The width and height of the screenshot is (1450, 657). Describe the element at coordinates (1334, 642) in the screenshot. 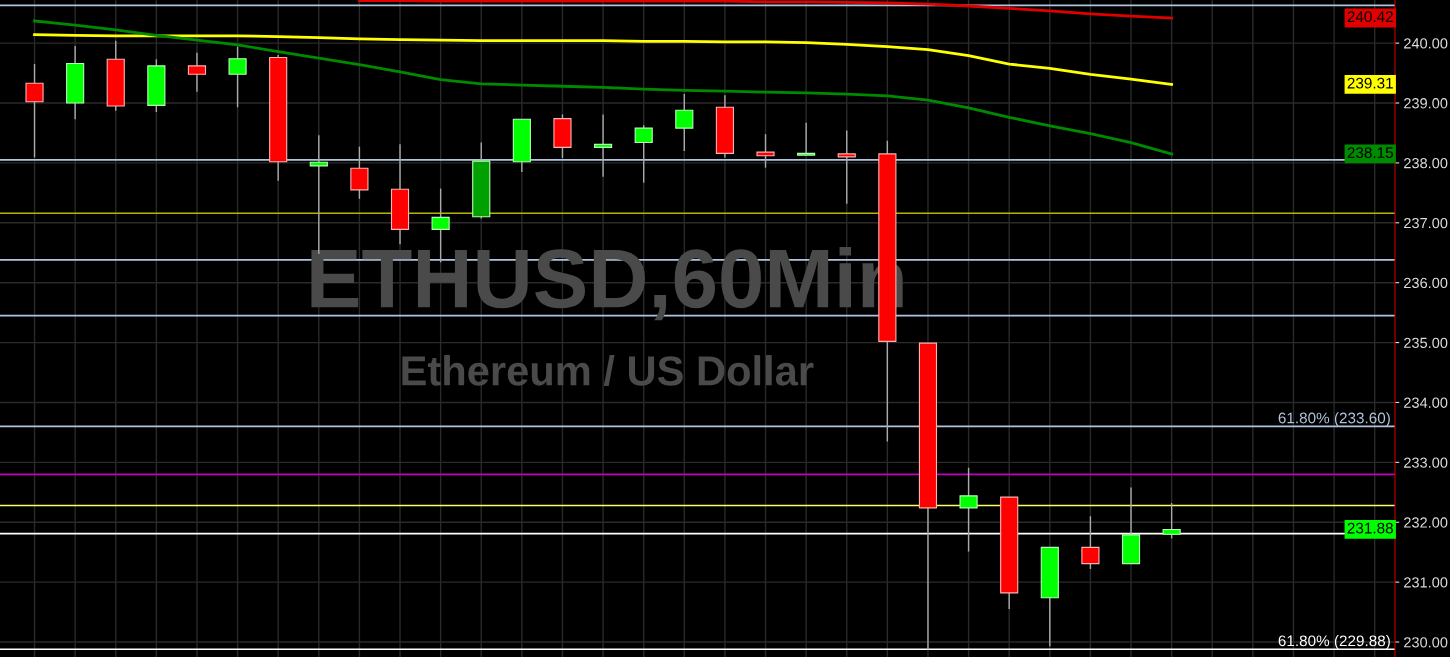

I see `ref-line-label: 61.80% (229.88)` at that location.